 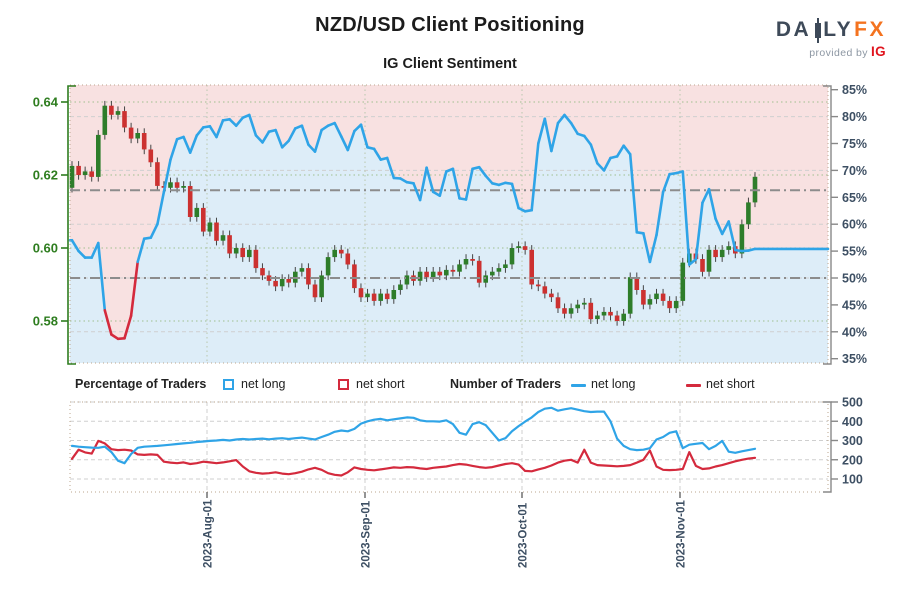 What do you see at coordinates (854, 198) in the screenshot?
I see `pct-tick-label: 65%` at bounding box center [854, 198].